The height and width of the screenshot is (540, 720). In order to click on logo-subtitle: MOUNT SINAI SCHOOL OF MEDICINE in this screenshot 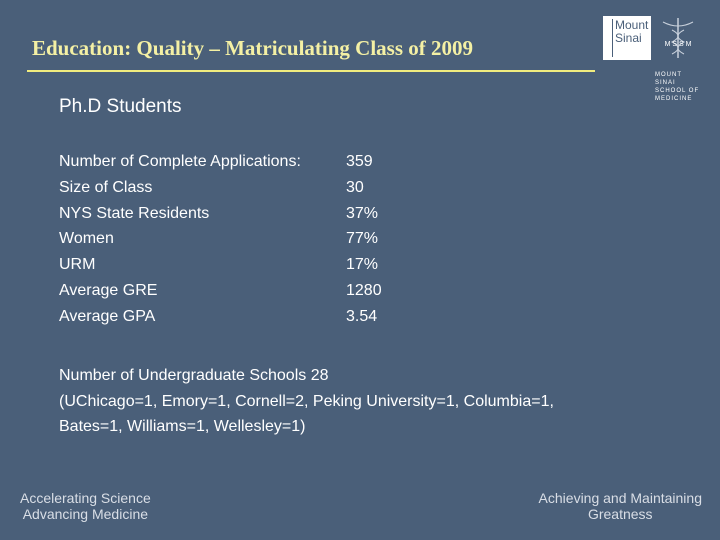, I will do `click(679, 87)`.